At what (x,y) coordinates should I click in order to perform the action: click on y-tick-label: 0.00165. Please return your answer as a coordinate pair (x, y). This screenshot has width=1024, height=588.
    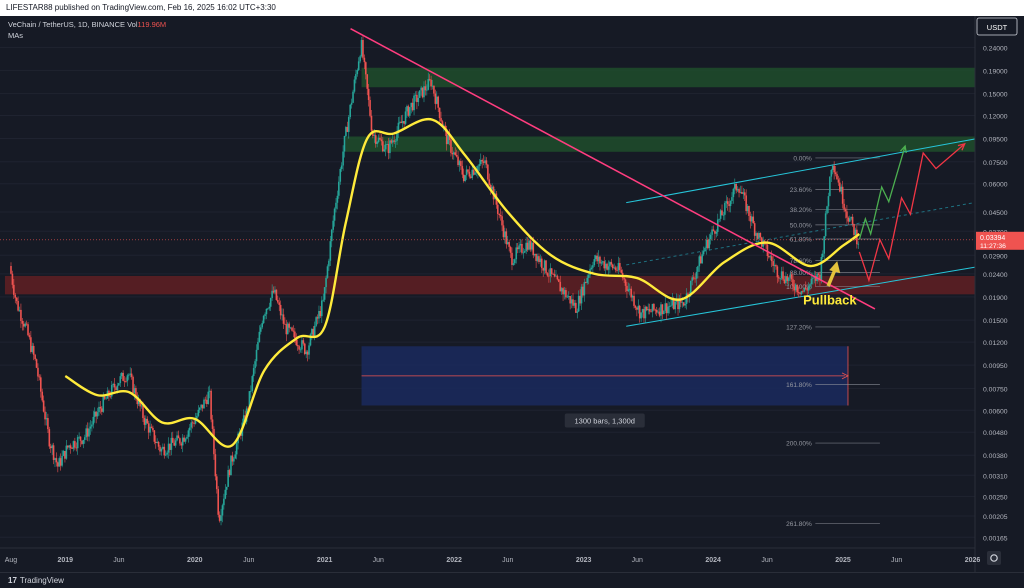
    Looking at the image, I should click on (995, 538).